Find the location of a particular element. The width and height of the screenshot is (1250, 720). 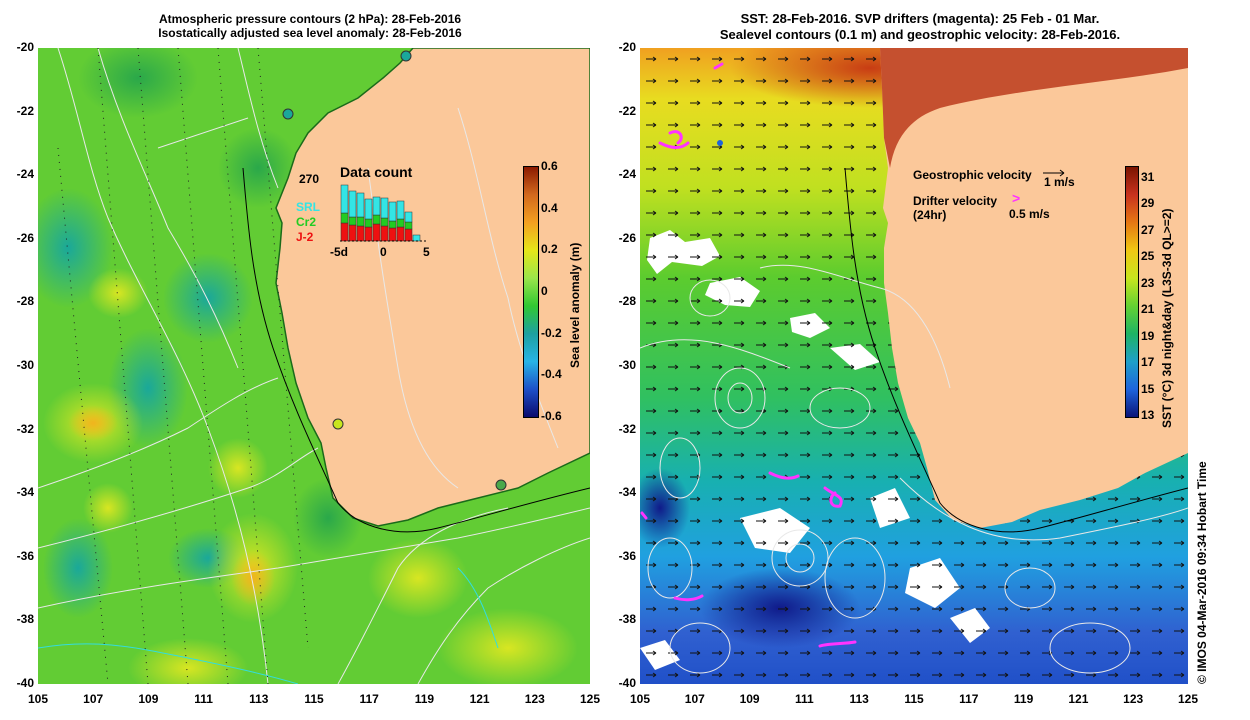

y-axis-tick-label: -24 is located at coordinates (25, 174).